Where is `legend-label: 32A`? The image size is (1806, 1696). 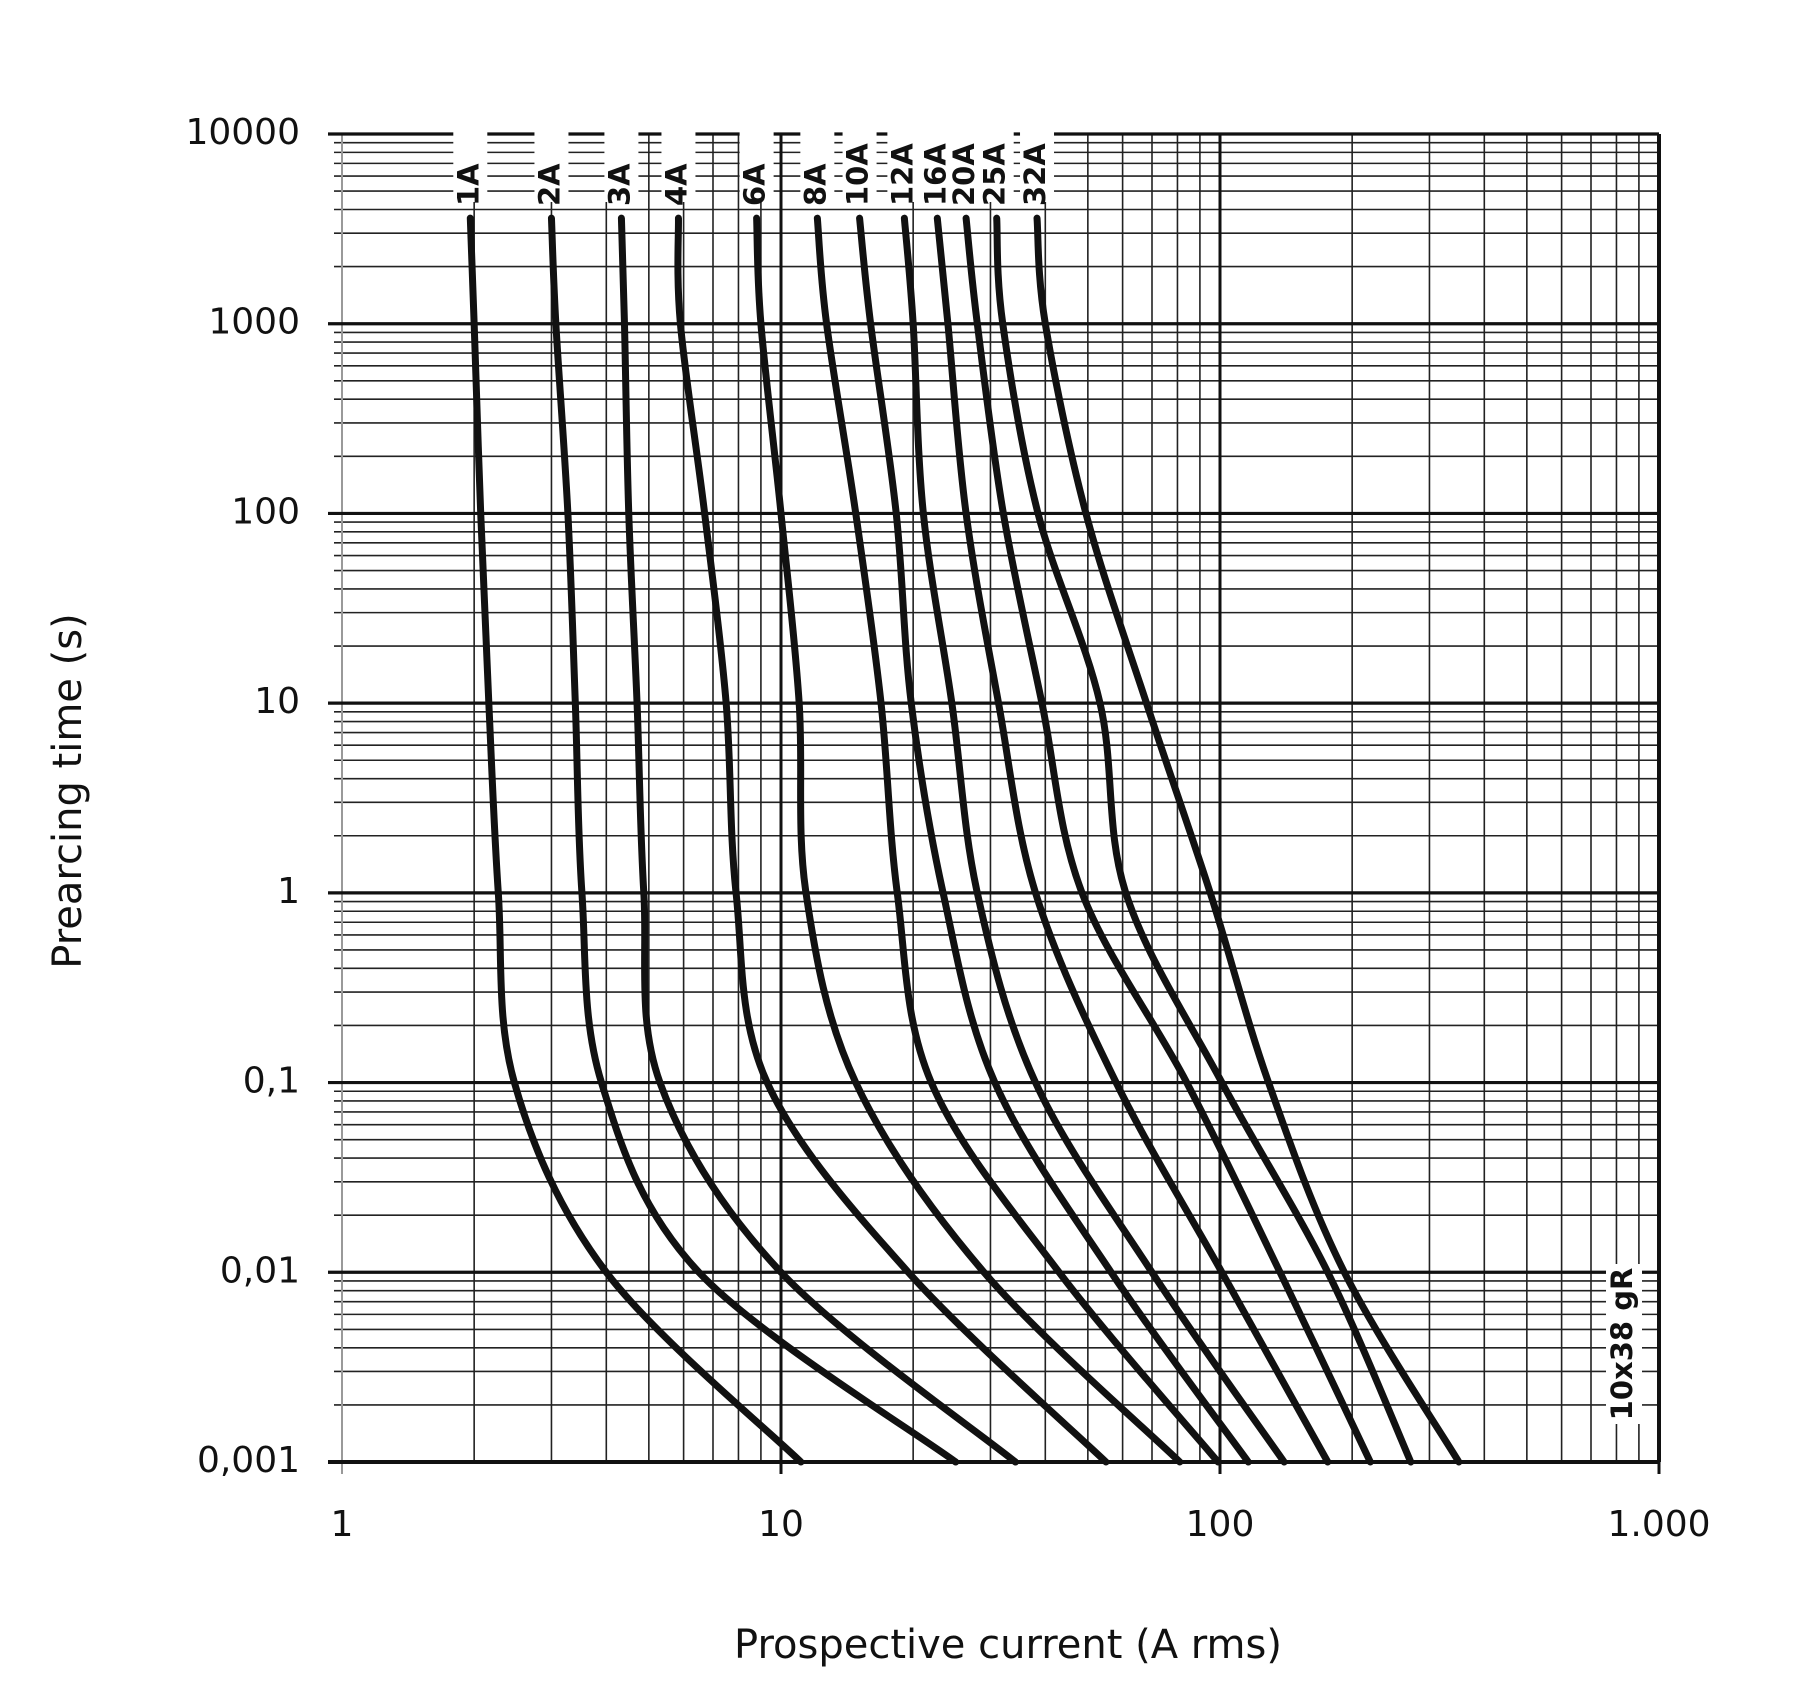
legend-label: 32A is located at coordinates (1035, 174).